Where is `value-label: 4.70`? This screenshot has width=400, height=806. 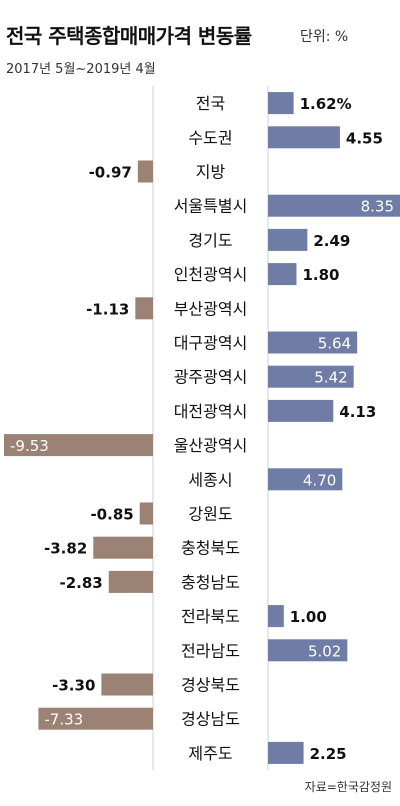
value-label: 4.70 is located at coordinates (319, 480).